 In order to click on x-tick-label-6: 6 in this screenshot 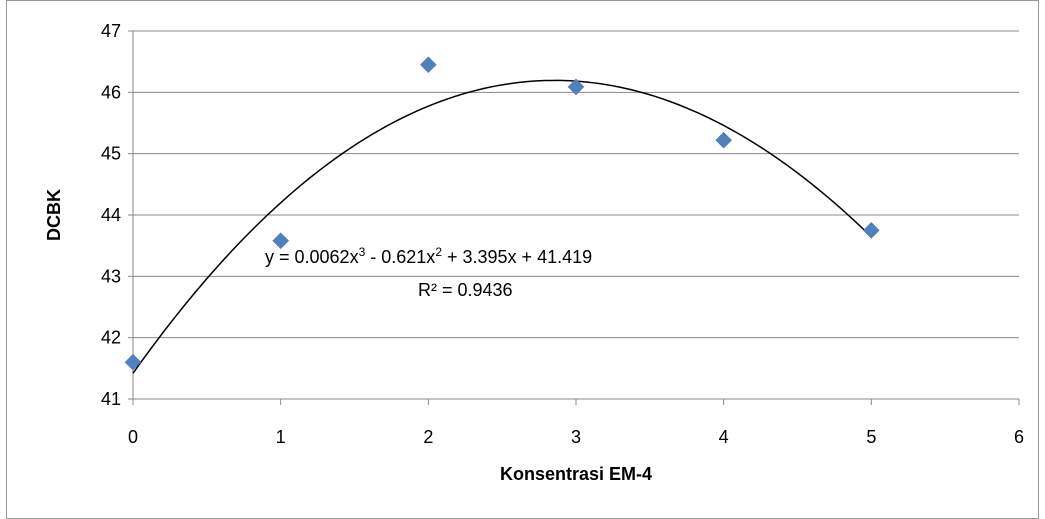, I will do `click(1019, 437)`.